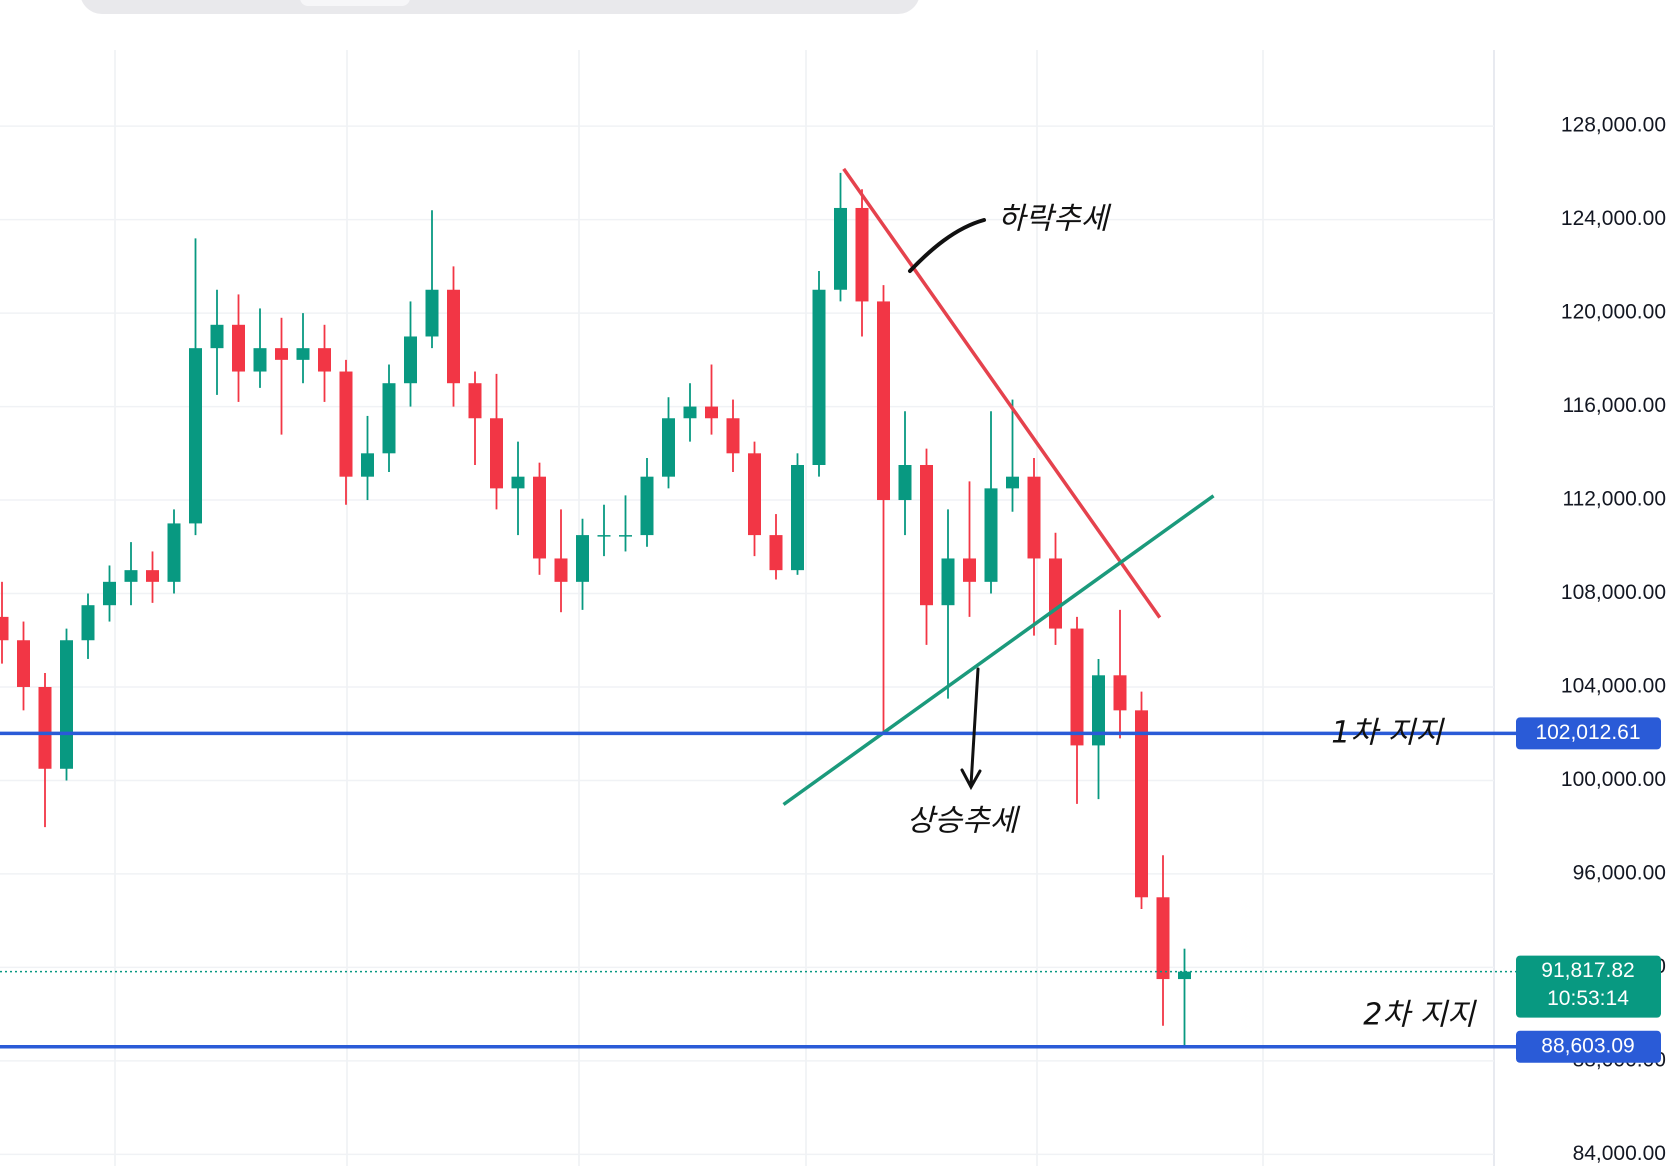 Image resolution: width=1677 pixels, height=1166 pixels. Describe the element at coordinates (1613, 779) in the screenshot. I see `y-tick-label: 100,000.00` at that location.